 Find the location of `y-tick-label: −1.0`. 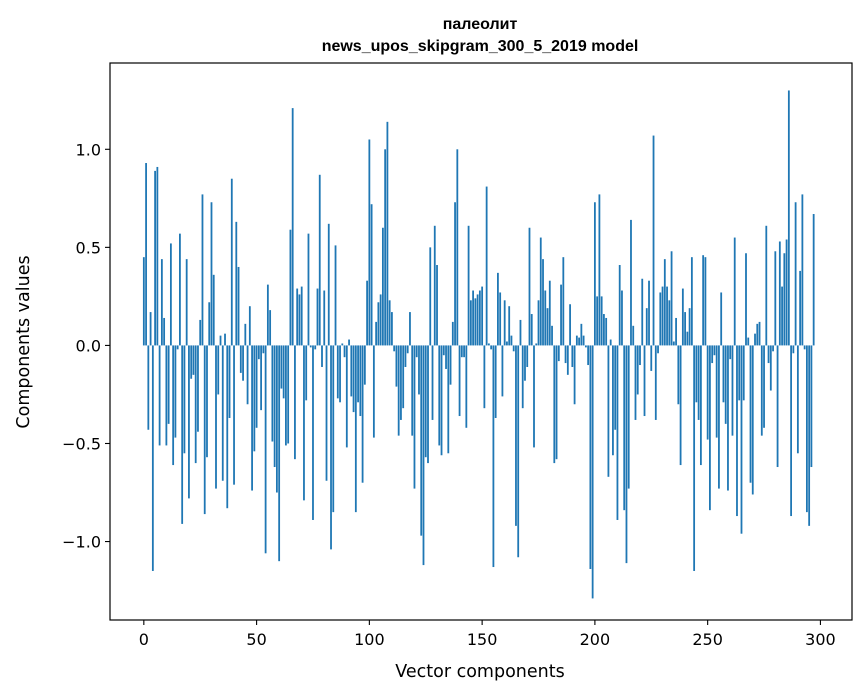

y-tick-label: −1.0 is located at coordinates (81, 542).